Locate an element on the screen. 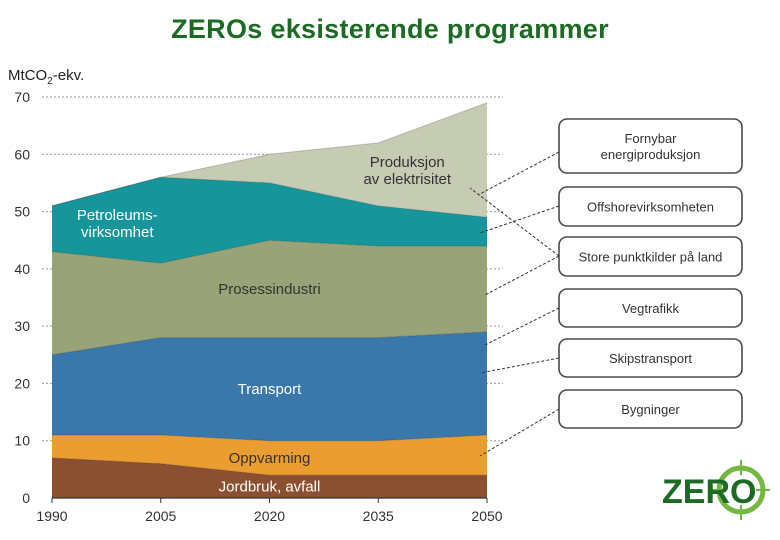 This screenshot has width=780, height=540. area-transport is located at coordinates (269, 386).